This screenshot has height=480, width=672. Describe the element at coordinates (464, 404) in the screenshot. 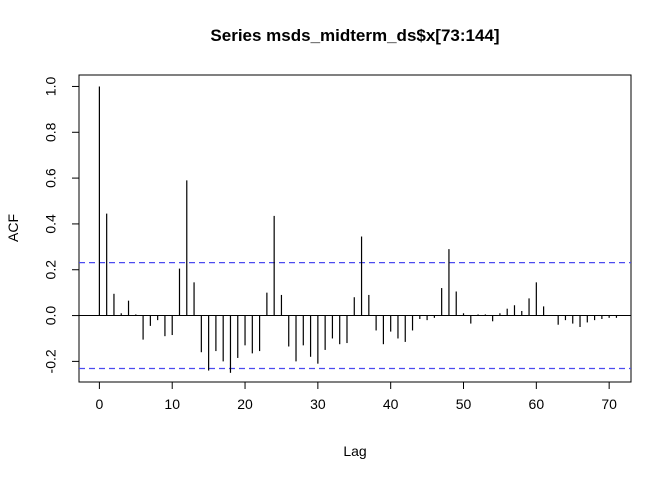

I see `x-tick-label: 50` at that location.